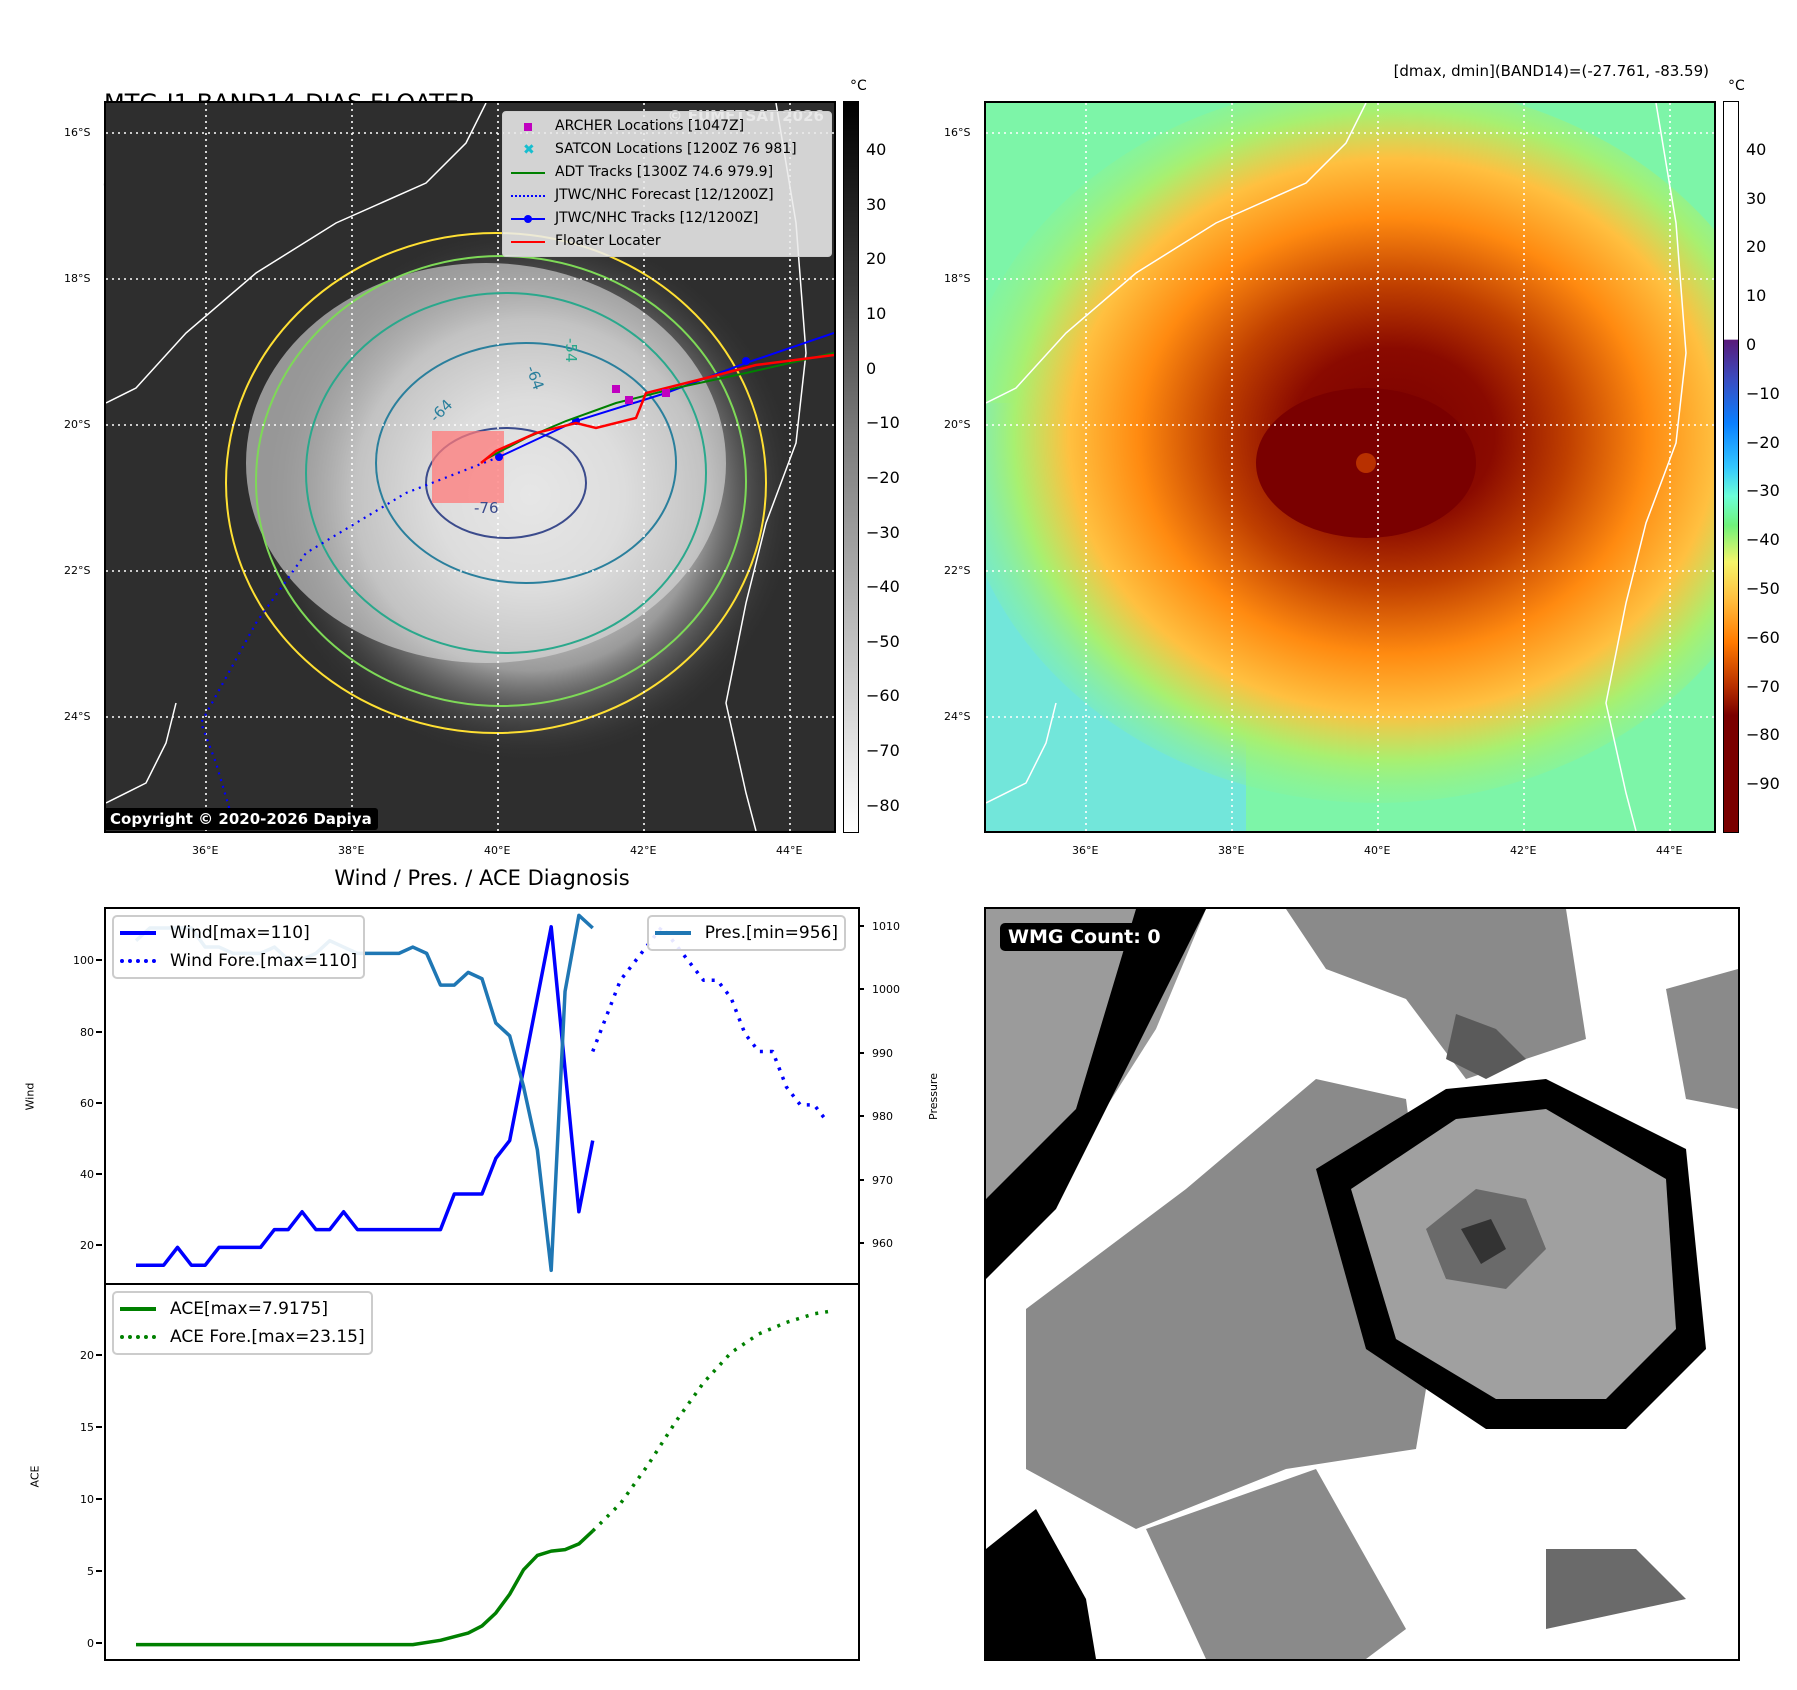 The width and height of the screenshot is (1797, 1690). I want to click on colorbar-unit: °C, so click(858, 86).